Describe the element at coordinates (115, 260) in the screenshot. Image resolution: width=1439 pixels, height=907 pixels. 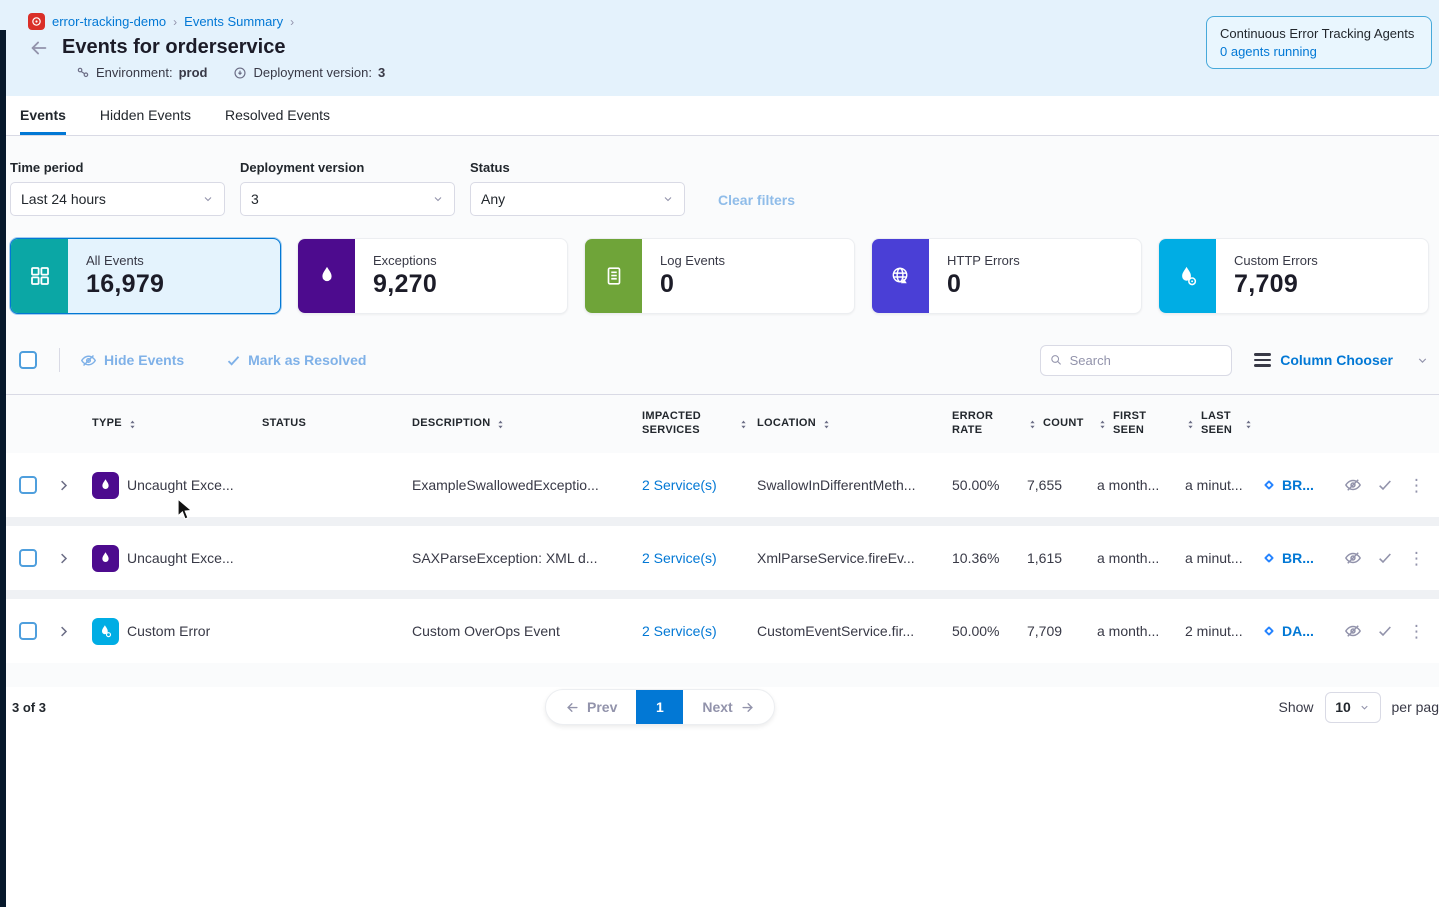
I see `card-label: All Events` at that location.